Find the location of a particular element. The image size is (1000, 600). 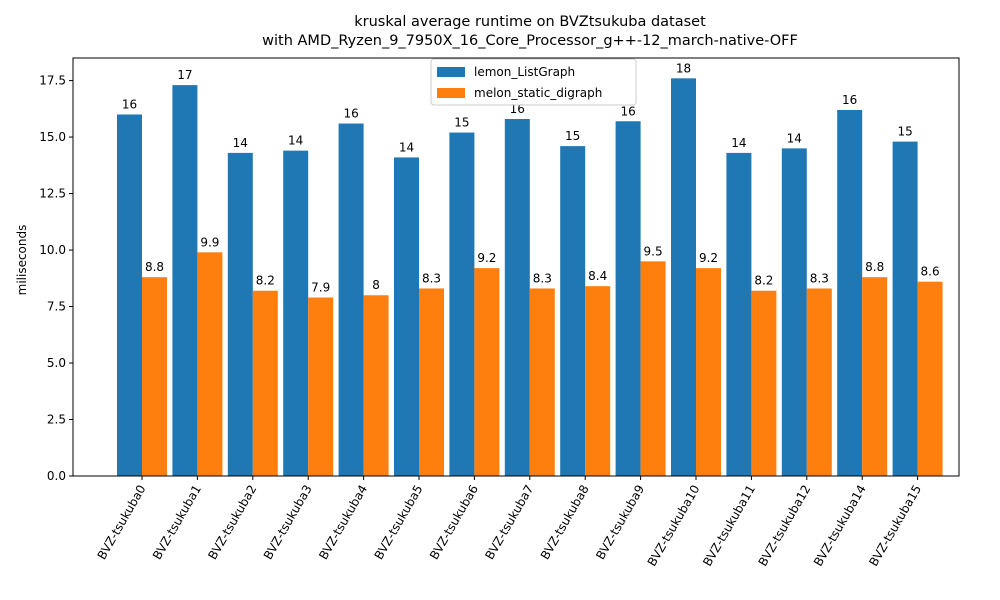

bar-lemon_ListGraph-BVZ-tsukuba0 is located at coordinates (129, 295).